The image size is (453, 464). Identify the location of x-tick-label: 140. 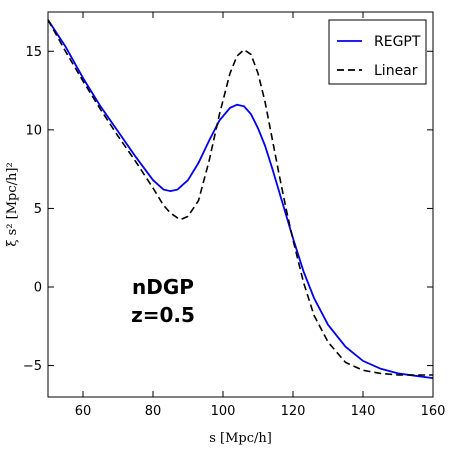
(363, 411).